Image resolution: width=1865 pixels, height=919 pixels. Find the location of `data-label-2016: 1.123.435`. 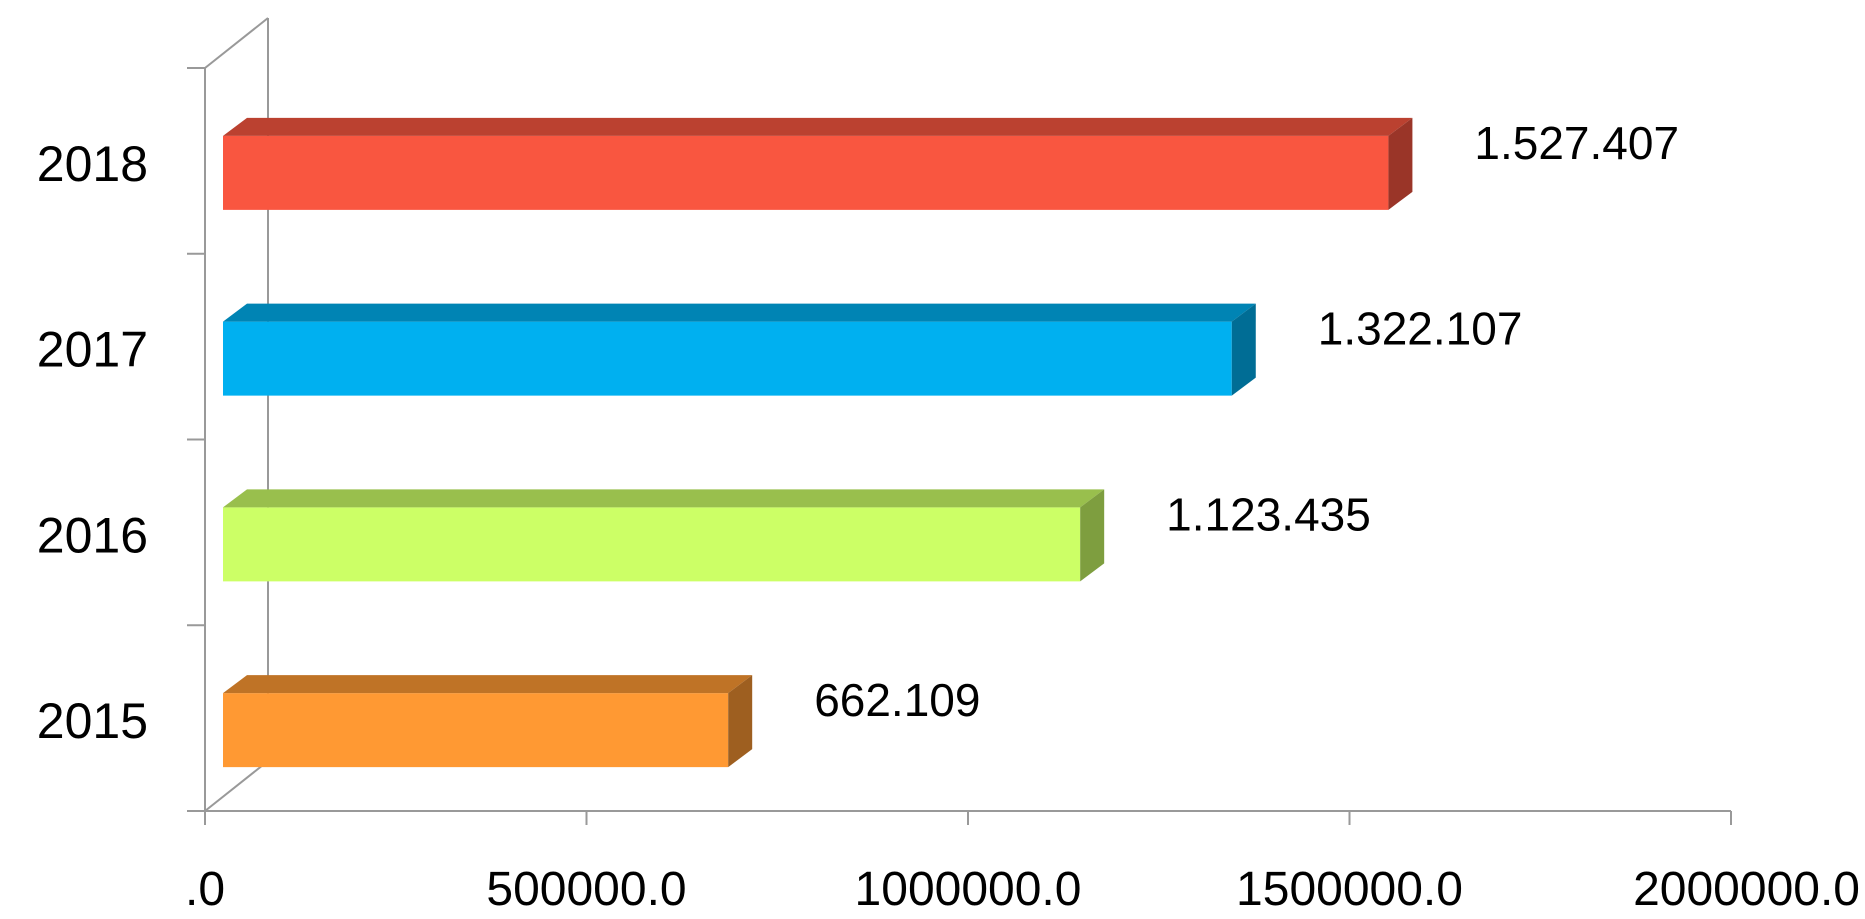

data-label-2016: 1.123.435 is located at coordinates (1268, 514).